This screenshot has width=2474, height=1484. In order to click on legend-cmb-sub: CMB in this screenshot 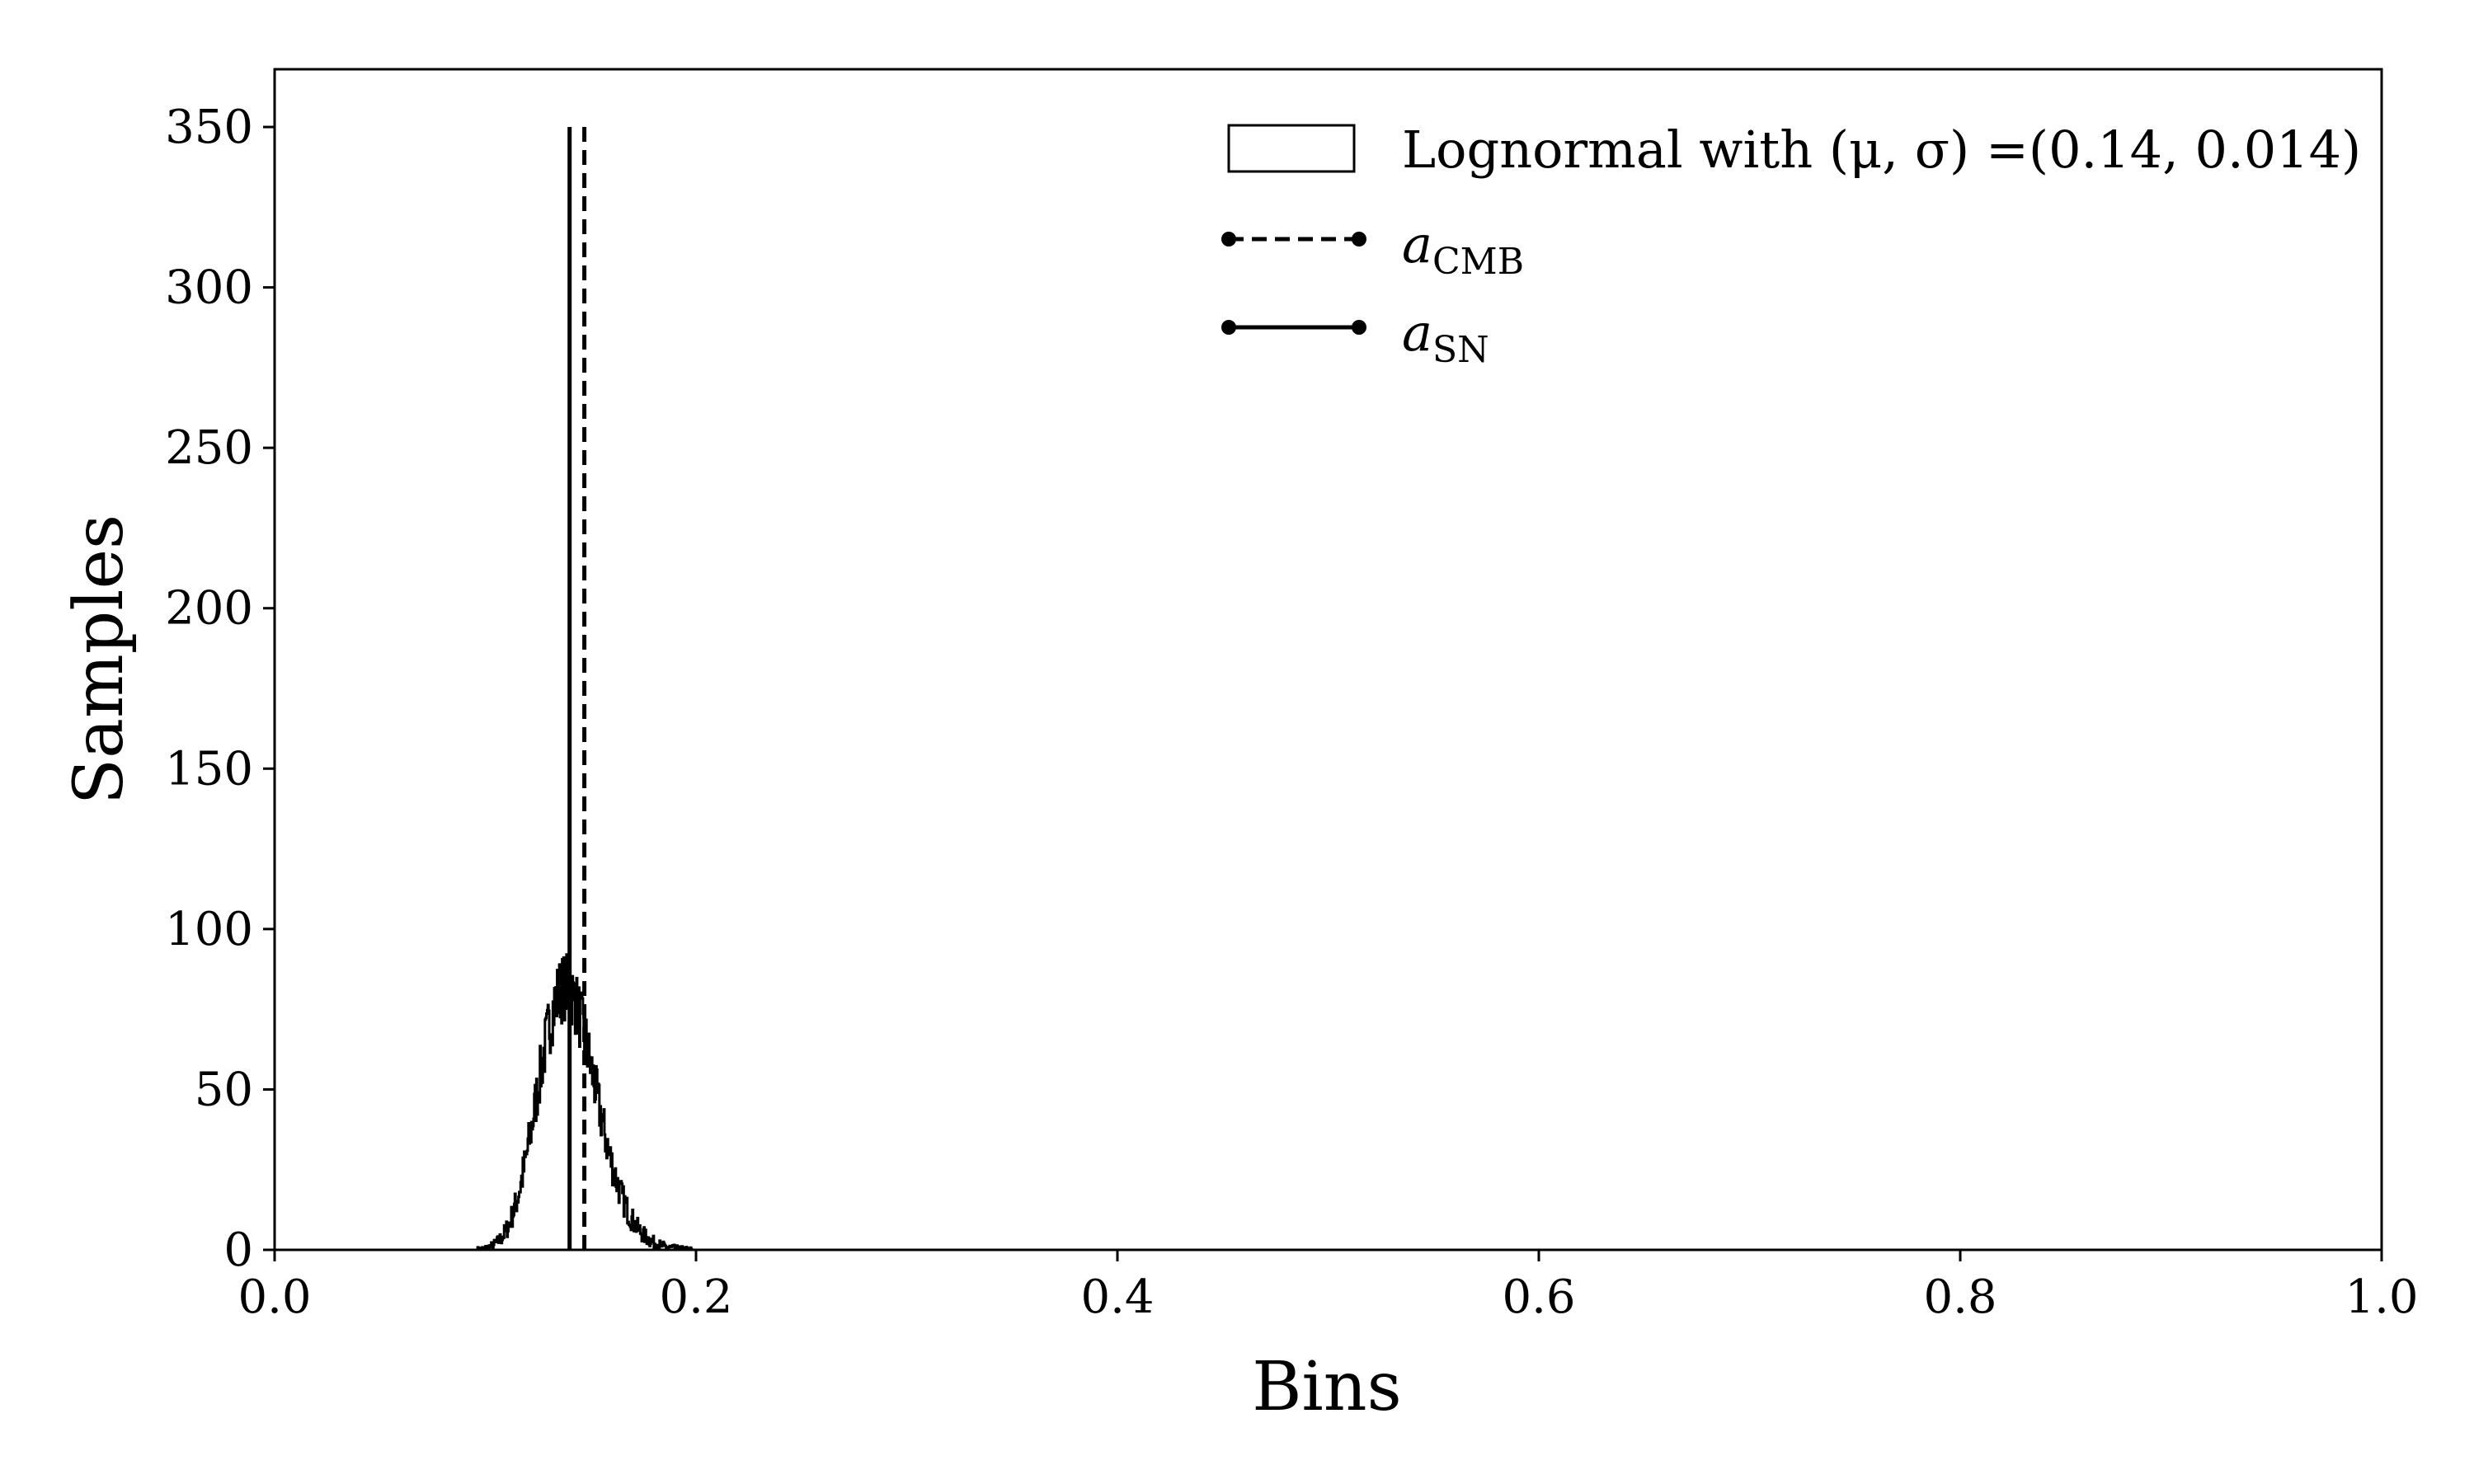, I will do `click(1478, 262)`.